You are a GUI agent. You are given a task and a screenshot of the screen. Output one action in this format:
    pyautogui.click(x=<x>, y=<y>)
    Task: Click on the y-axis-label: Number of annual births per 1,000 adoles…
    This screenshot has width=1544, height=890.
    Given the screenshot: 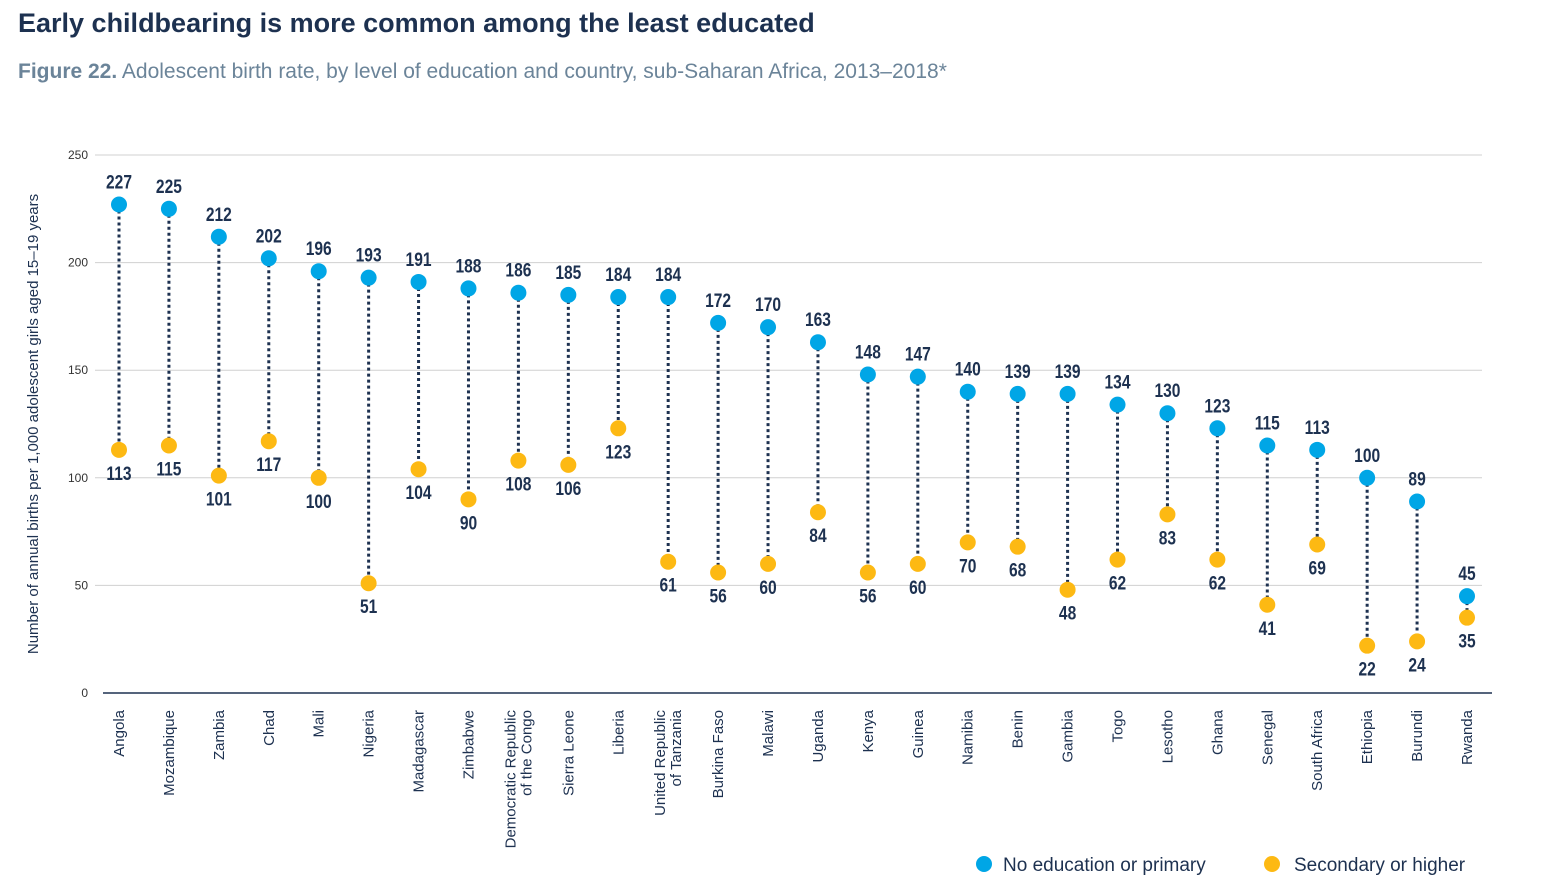 What is the action you would take?
    pyautogui.click(x=33, y=424)
    